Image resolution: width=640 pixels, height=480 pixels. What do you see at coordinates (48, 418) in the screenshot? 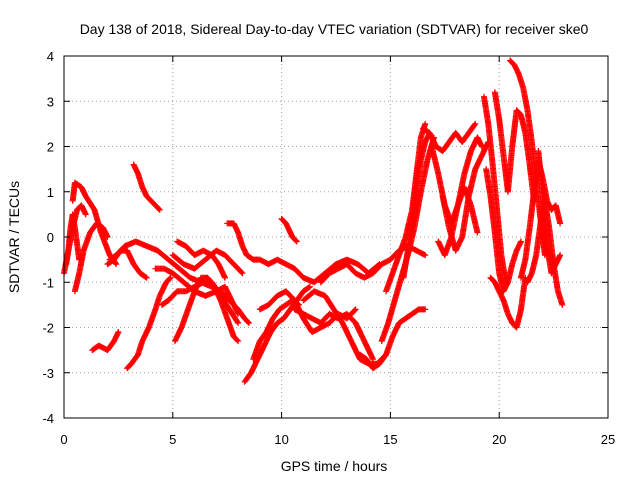
I see `y-tick-label: -4` at bounding box center [48, 418].